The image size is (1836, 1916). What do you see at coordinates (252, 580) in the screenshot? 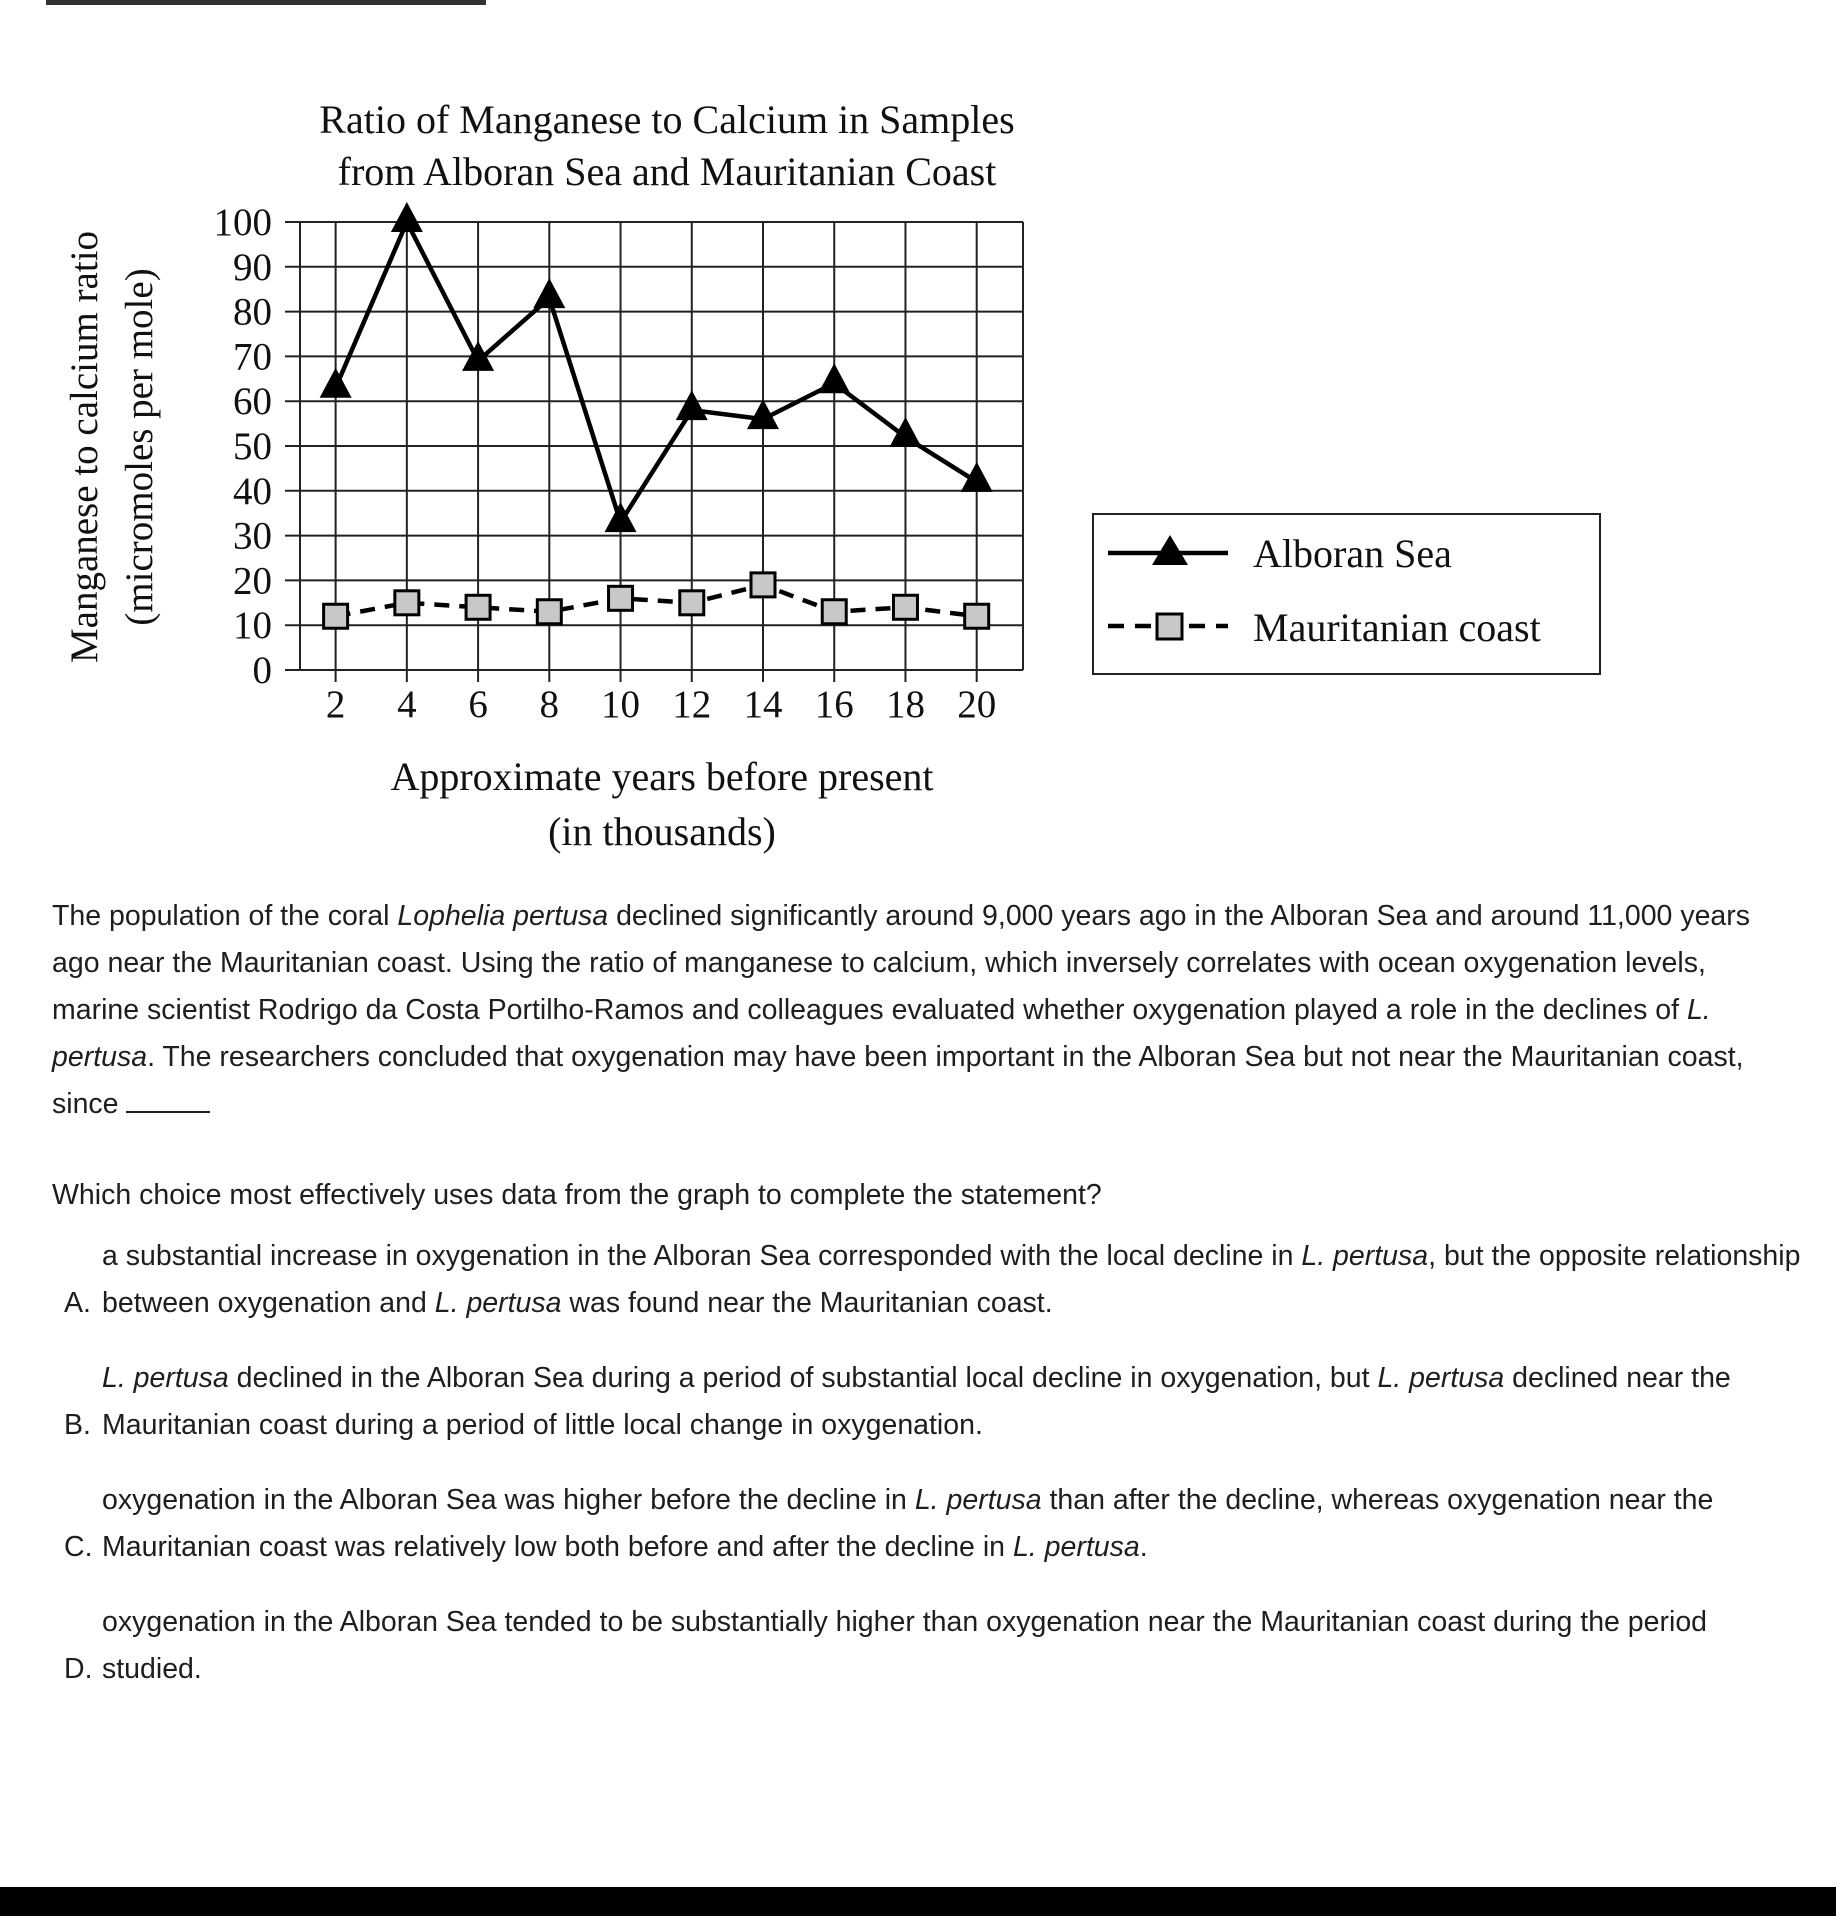
I see `y-tick-label: 20` at bounding box center [252, 580].